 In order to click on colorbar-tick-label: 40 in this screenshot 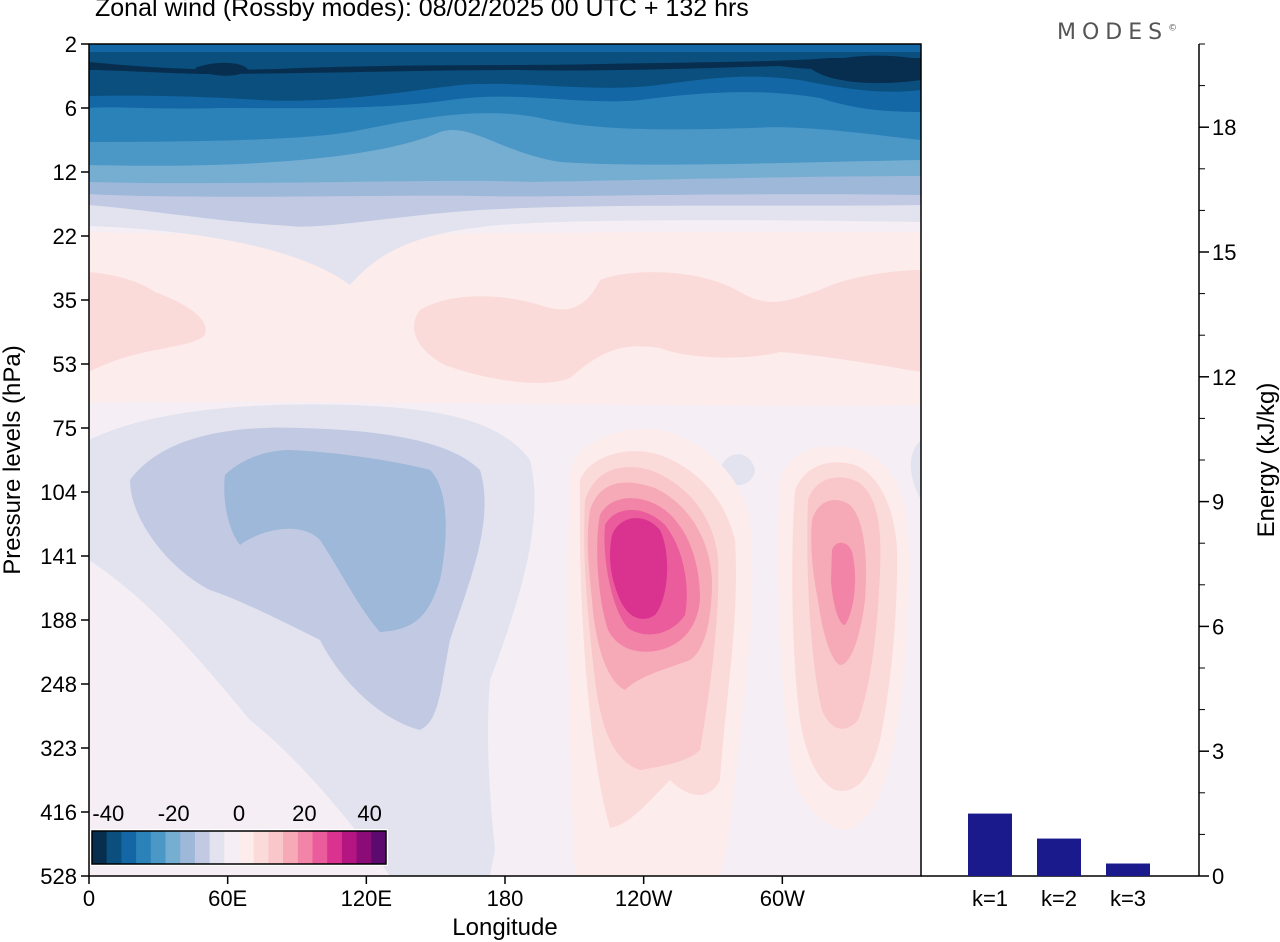, I will do `click(369, 813)`.